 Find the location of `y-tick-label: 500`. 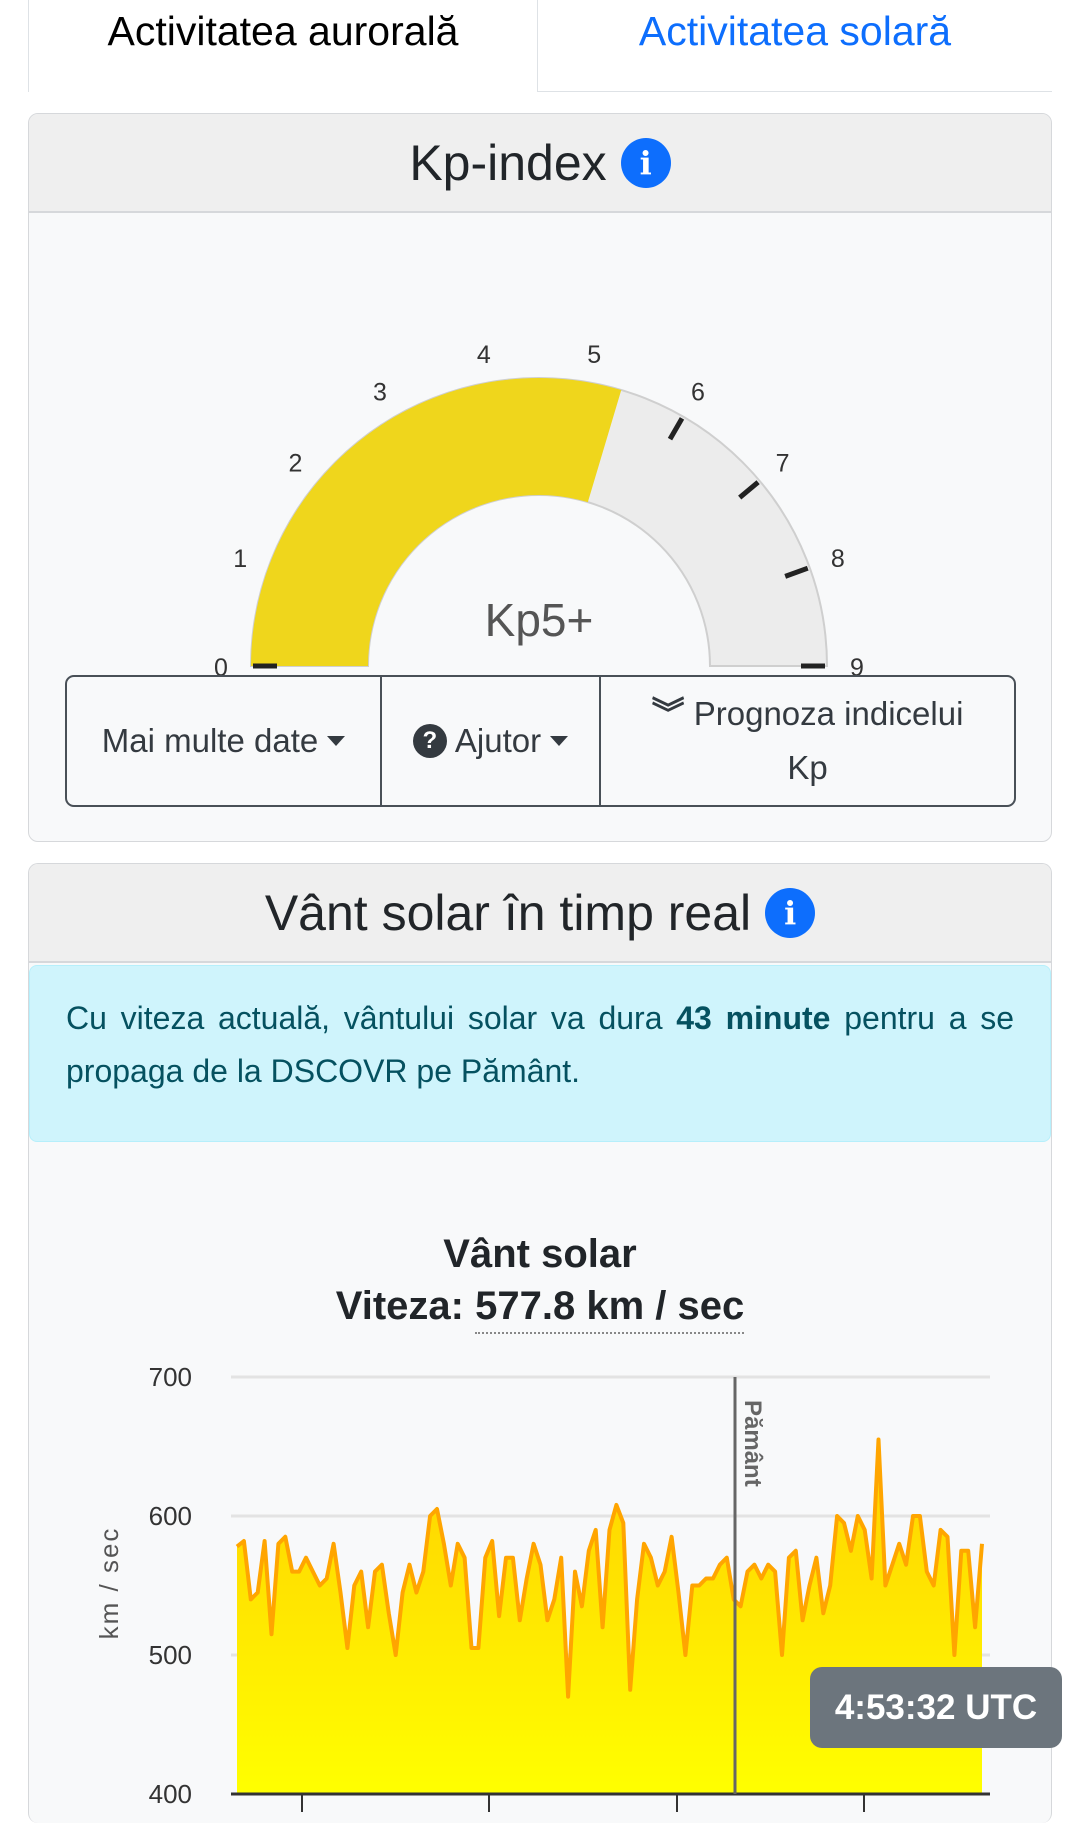

y-tick-label: 500 is located at coordinates (170, 1655).